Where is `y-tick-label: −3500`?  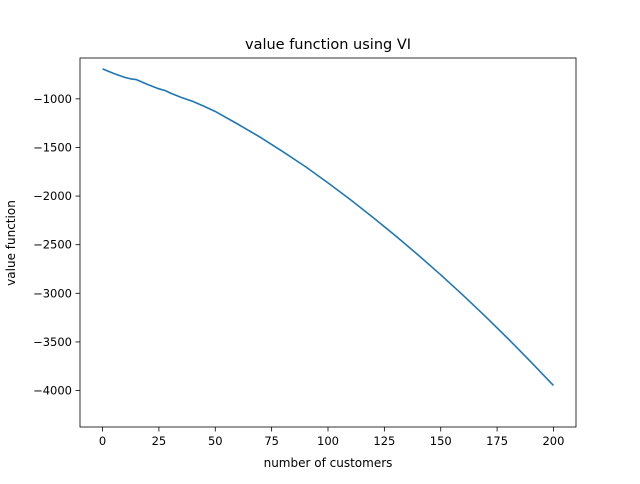
y-tick-label: −3500 is located at coordinates (52, 342).